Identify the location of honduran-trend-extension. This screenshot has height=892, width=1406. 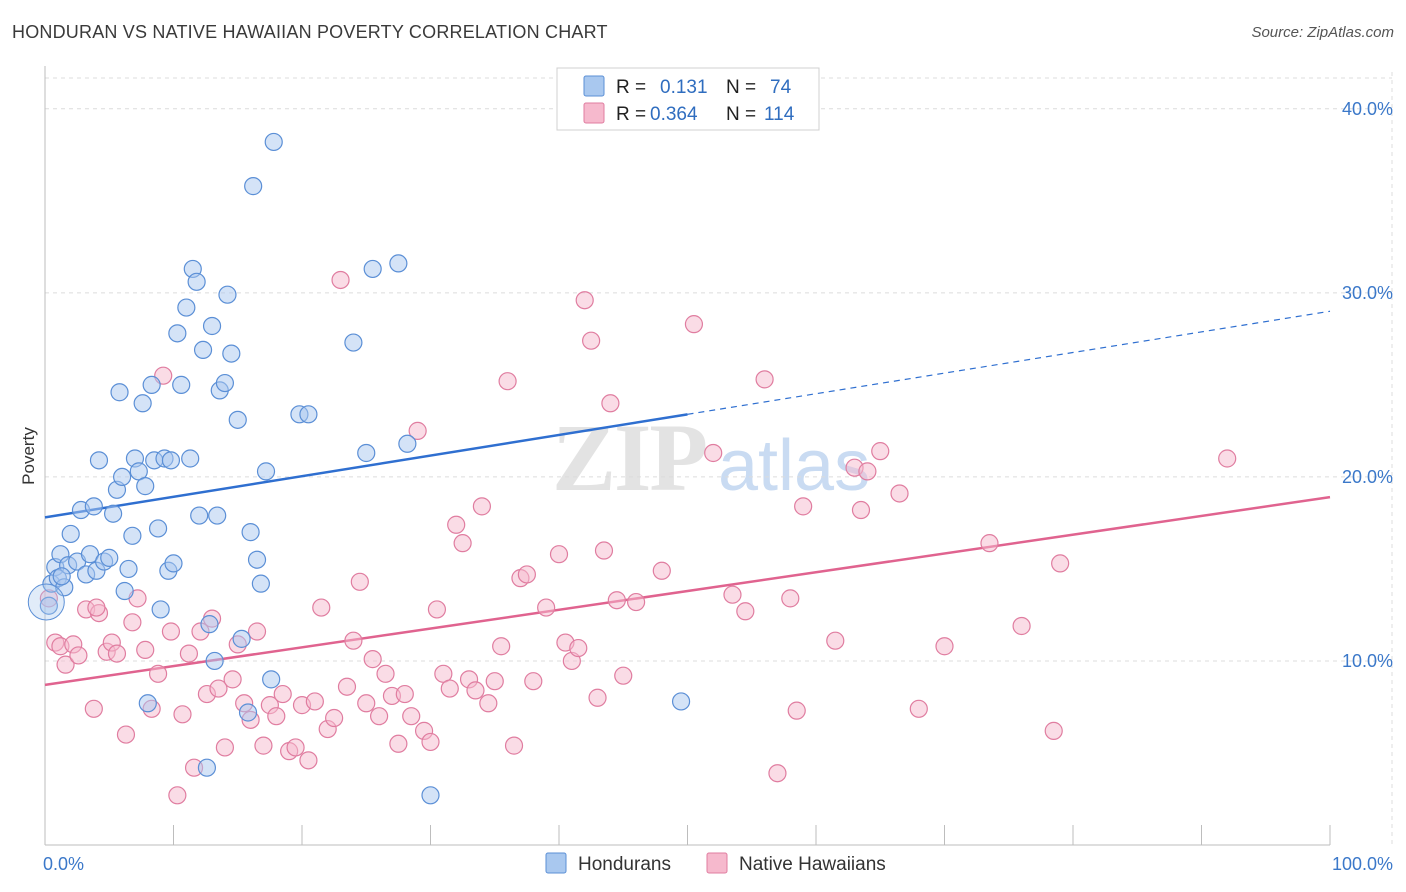
(1009, 362).